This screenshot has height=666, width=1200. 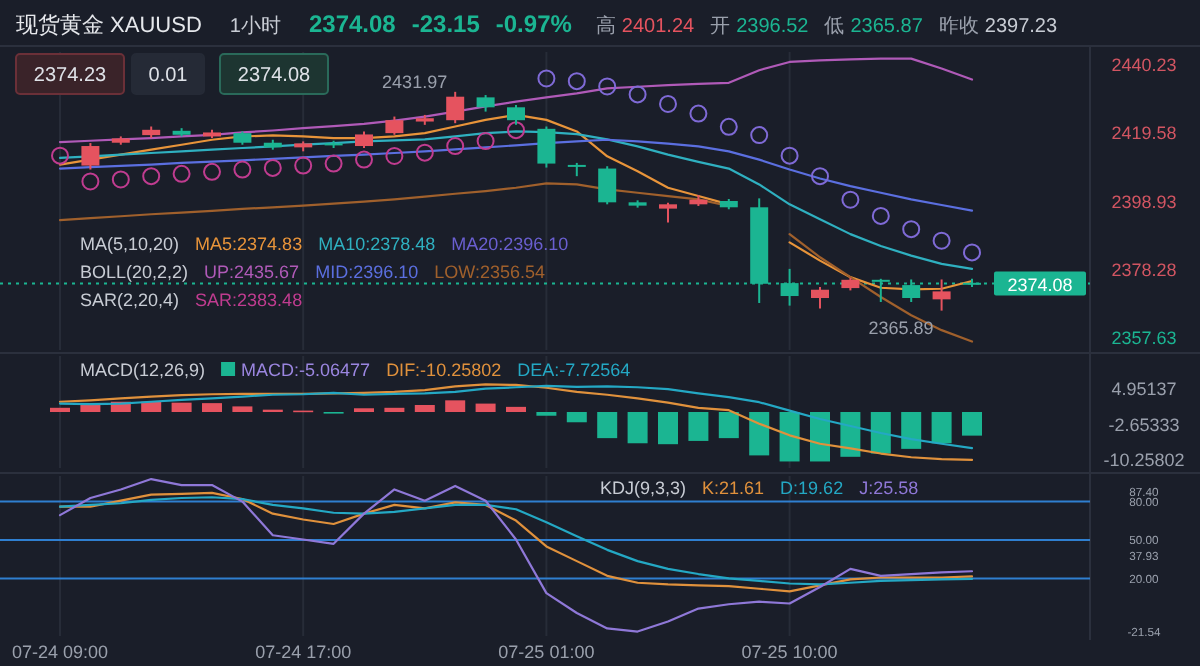 I want to click on text: UP:2435.67, so click(x=252, y=272).